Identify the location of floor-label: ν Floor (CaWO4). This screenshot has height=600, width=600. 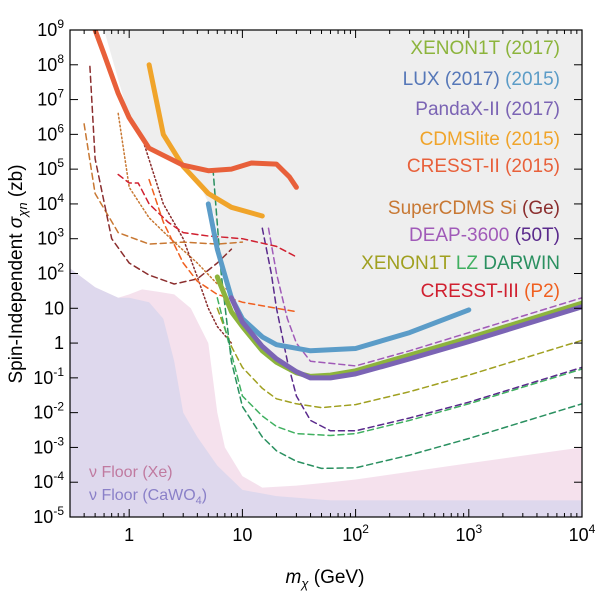
(148, 497).